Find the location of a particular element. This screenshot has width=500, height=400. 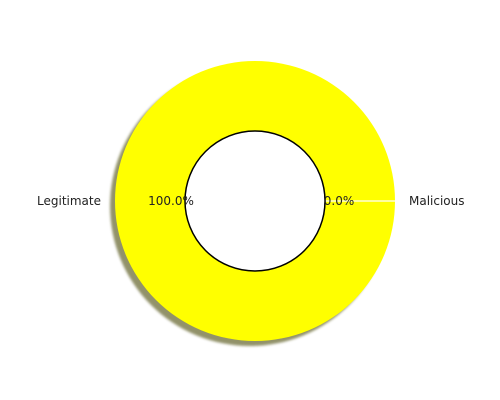

category-label-legitimate: Legitimate is located at coordinates (69, 201).